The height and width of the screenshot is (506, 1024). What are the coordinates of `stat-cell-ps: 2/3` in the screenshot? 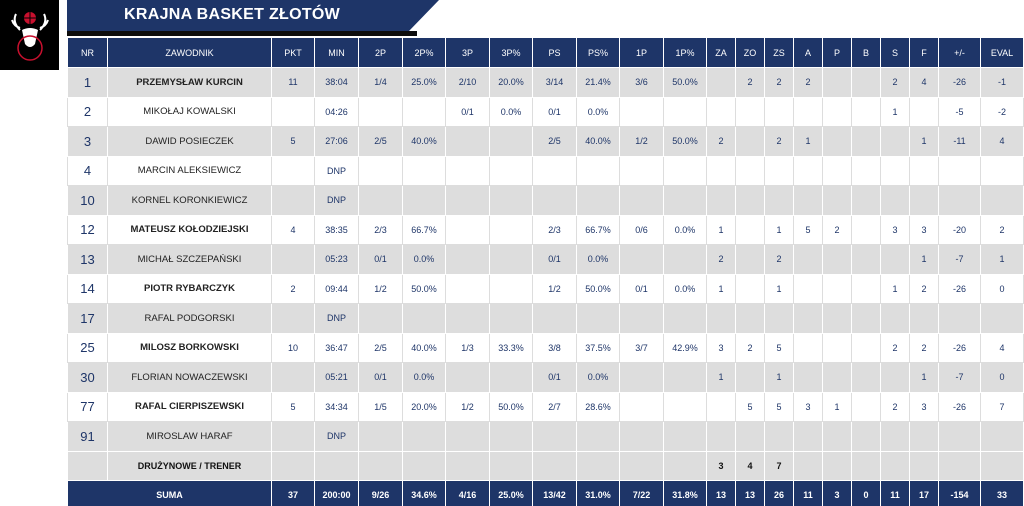 It's located at (554, 229).